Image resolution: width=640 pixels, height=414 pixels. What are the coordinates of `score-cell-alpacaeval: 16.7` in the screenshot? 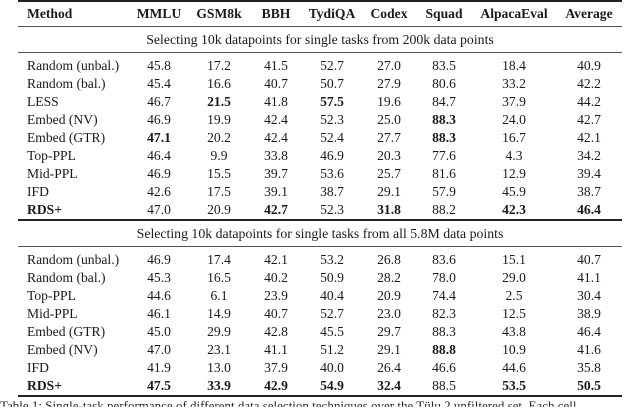 It's located at (514, 137).